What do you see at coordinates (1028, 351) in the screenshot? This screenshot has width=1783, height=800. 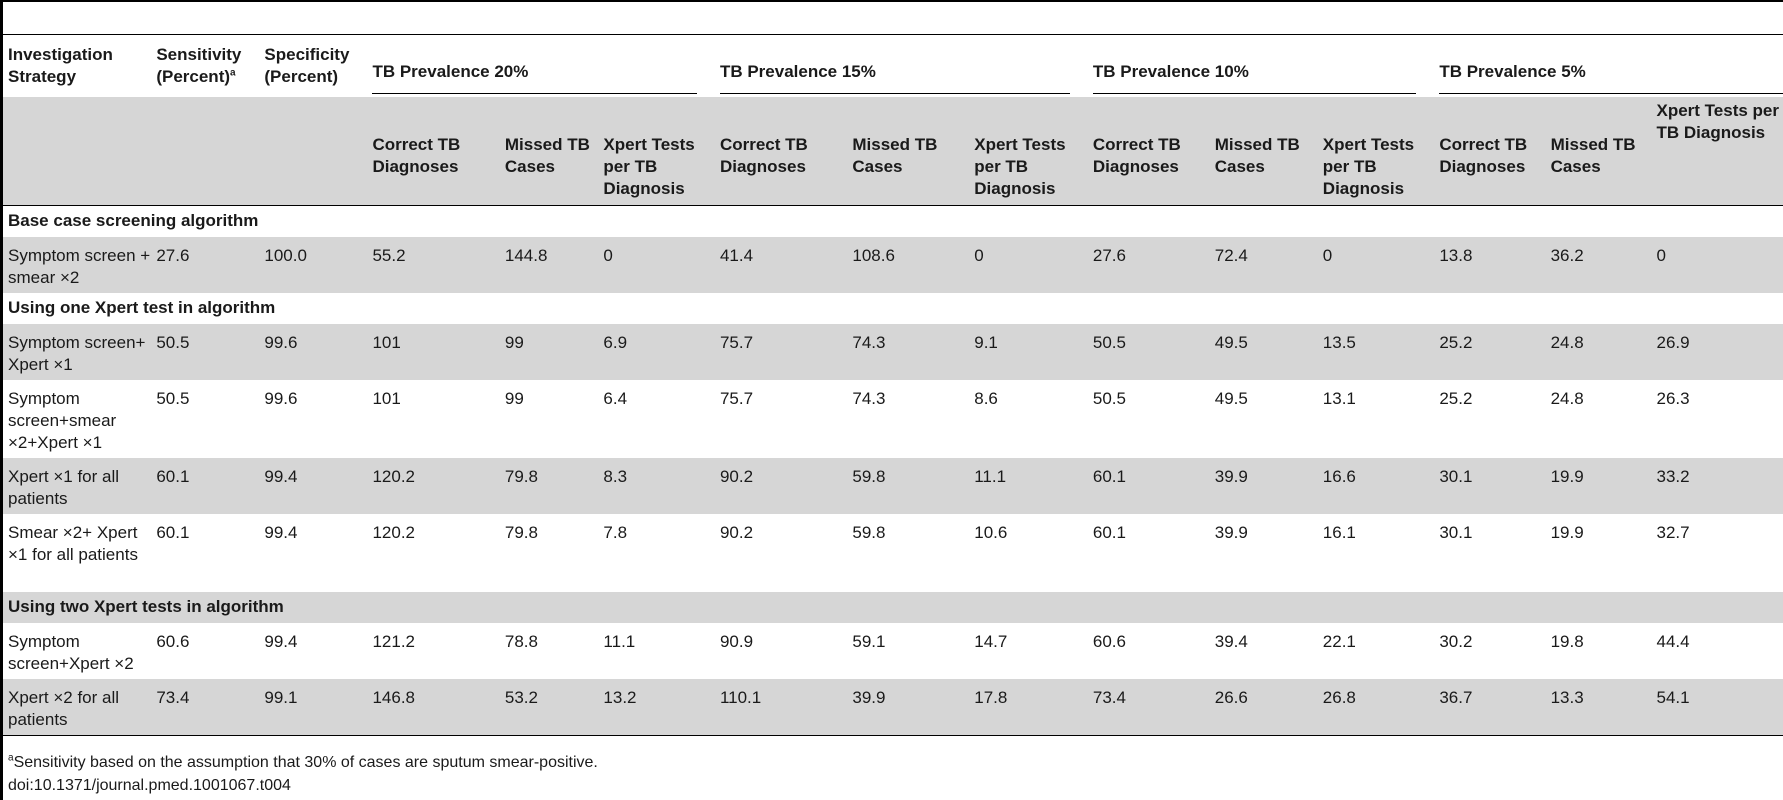 I see `value-cell: 9.1` at bounding box center [1028, 351].